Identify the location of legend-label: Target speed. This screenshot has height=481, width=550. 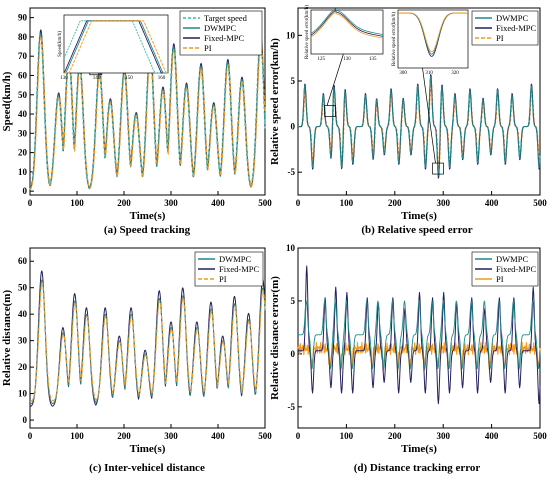
(226, 18).